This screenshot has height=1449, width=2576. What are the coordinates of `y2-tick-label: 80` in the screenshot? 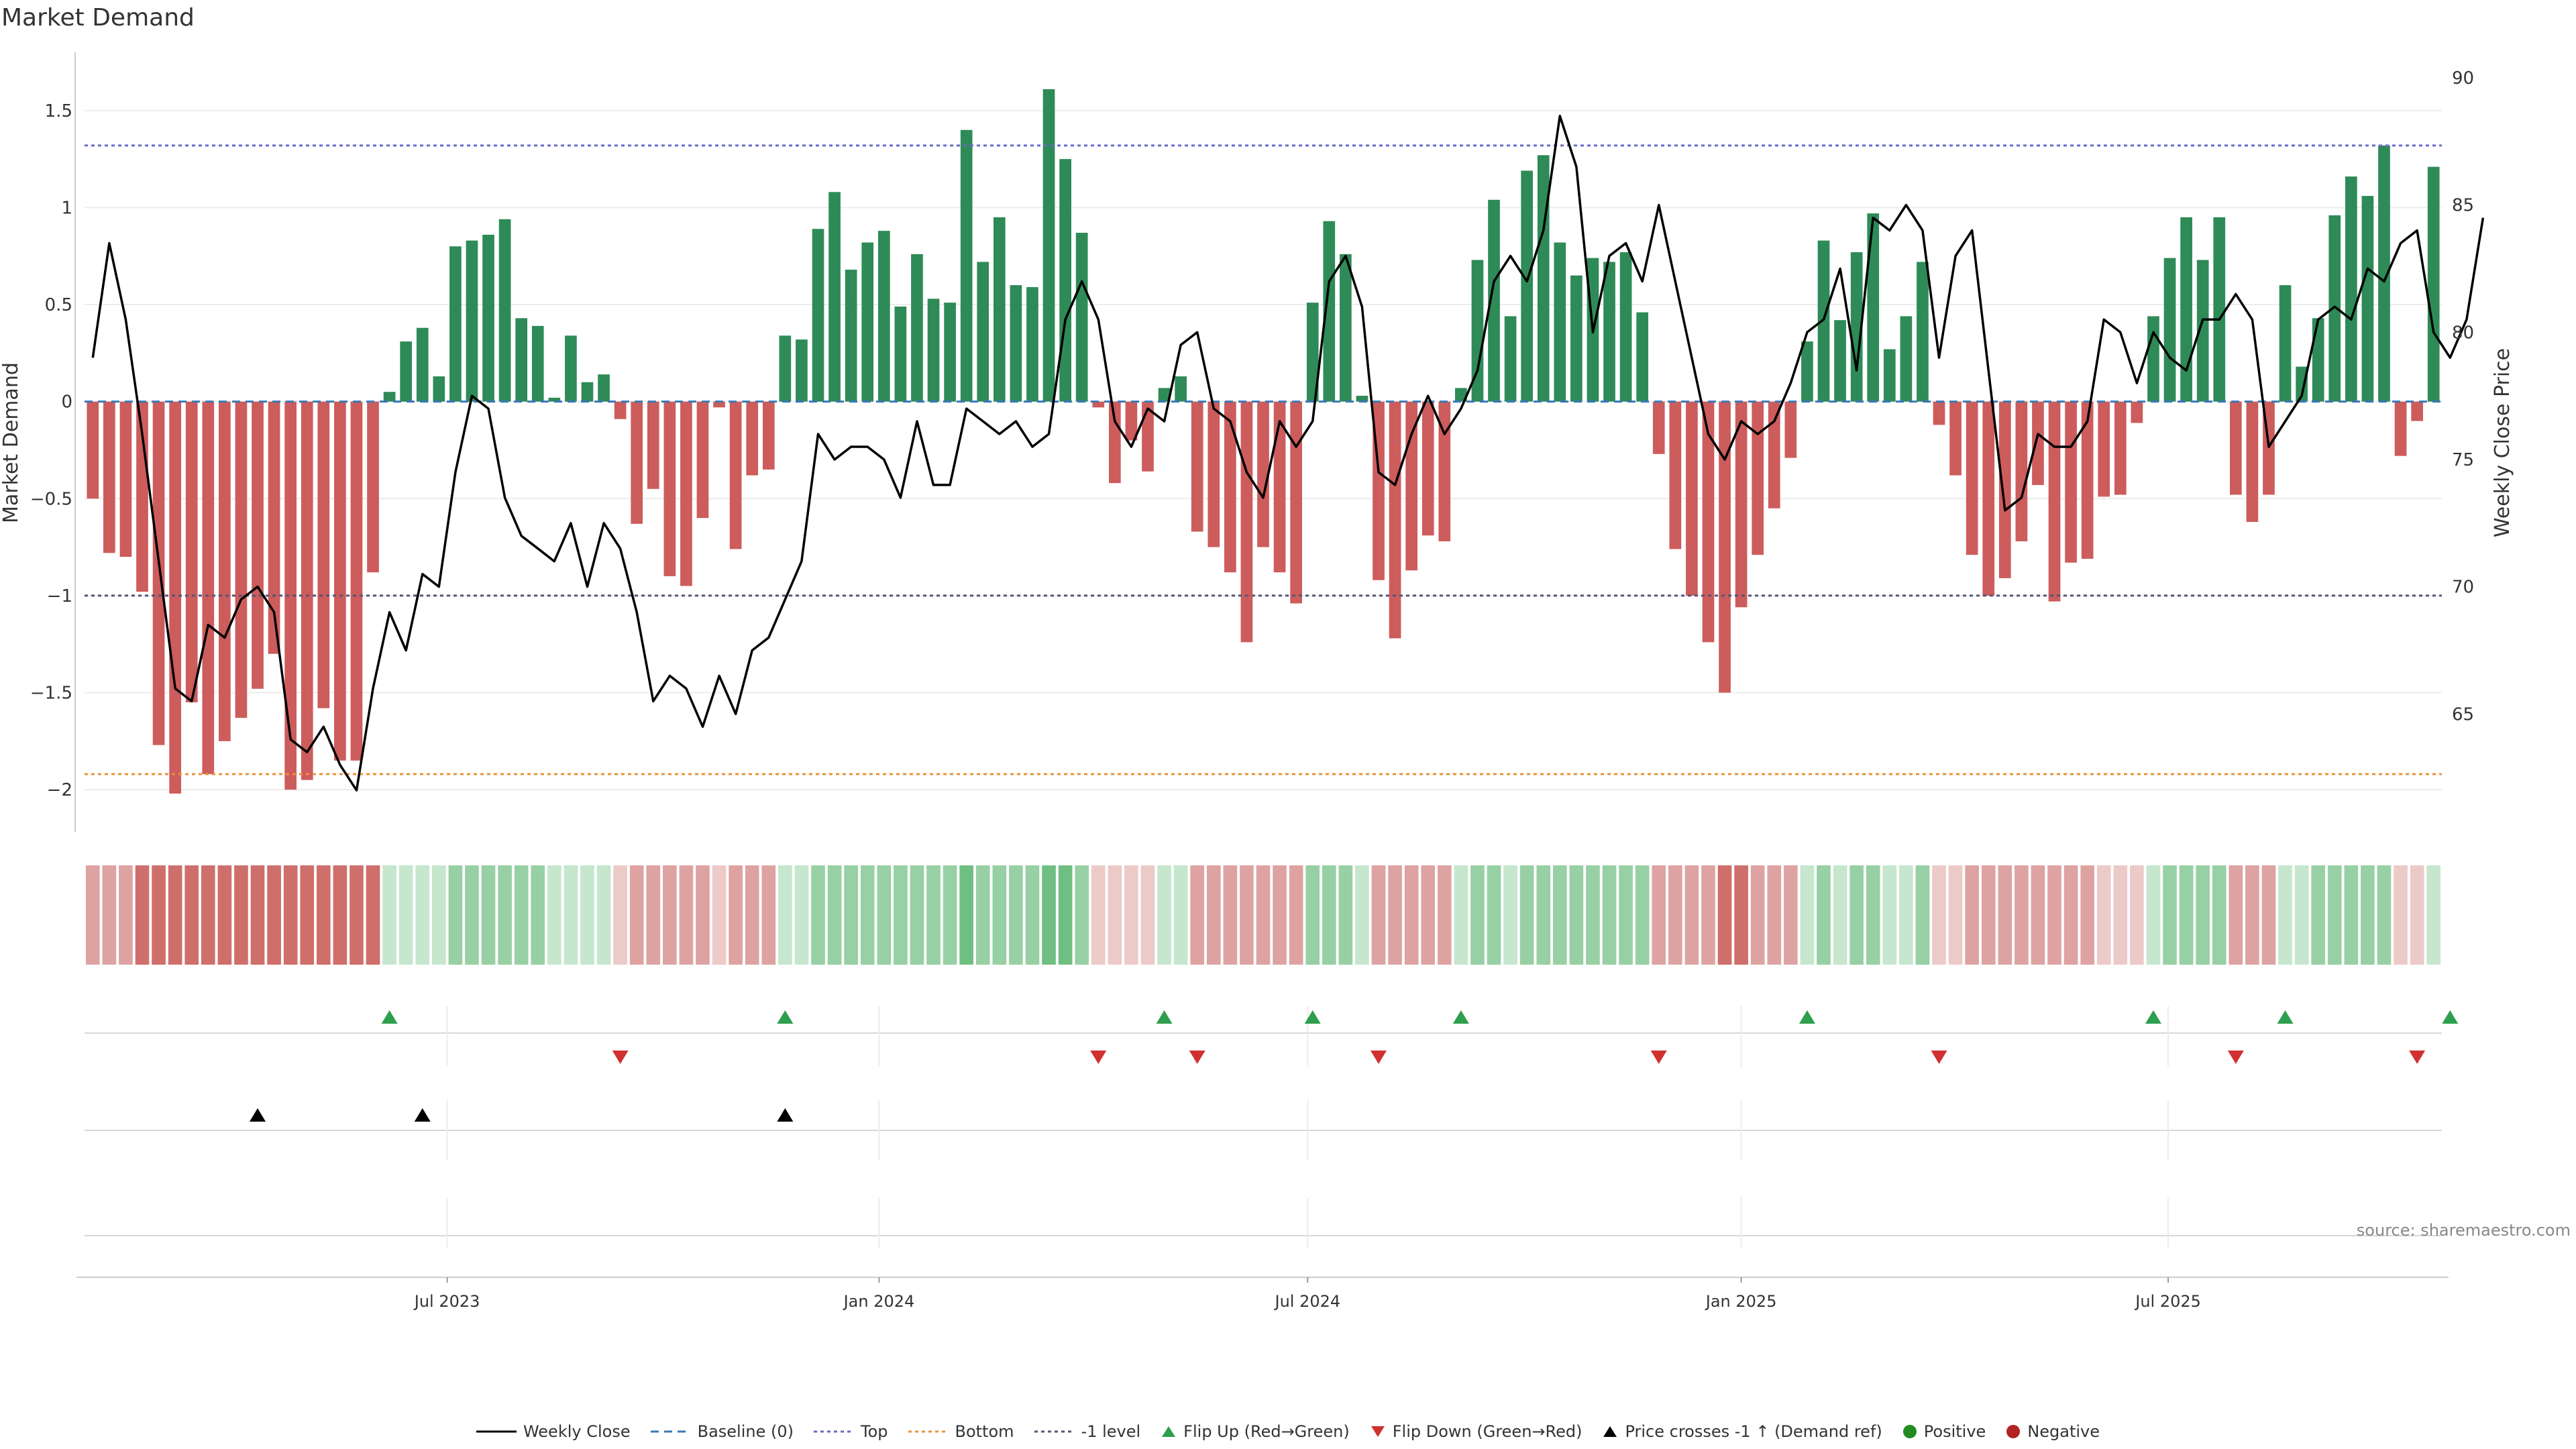 It's located at (2463, 333).